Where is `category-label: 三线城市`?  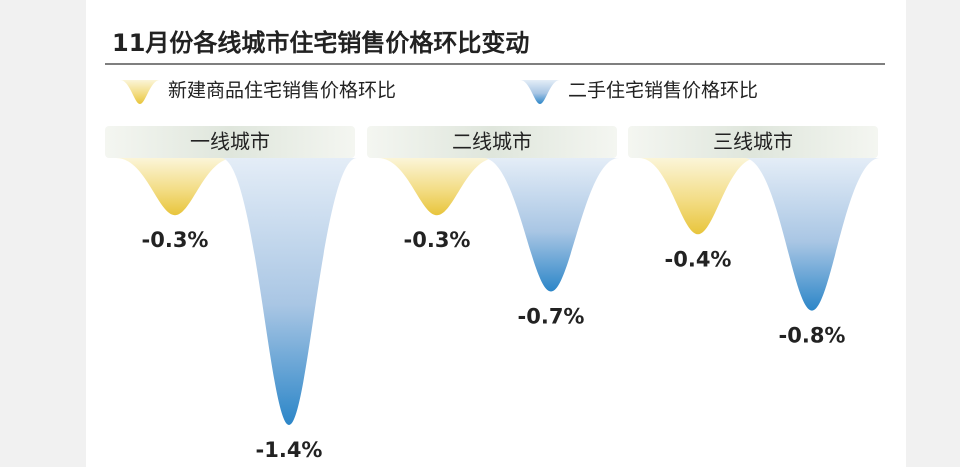 category-label: 三线城市 is located at coordinates (753, 142).